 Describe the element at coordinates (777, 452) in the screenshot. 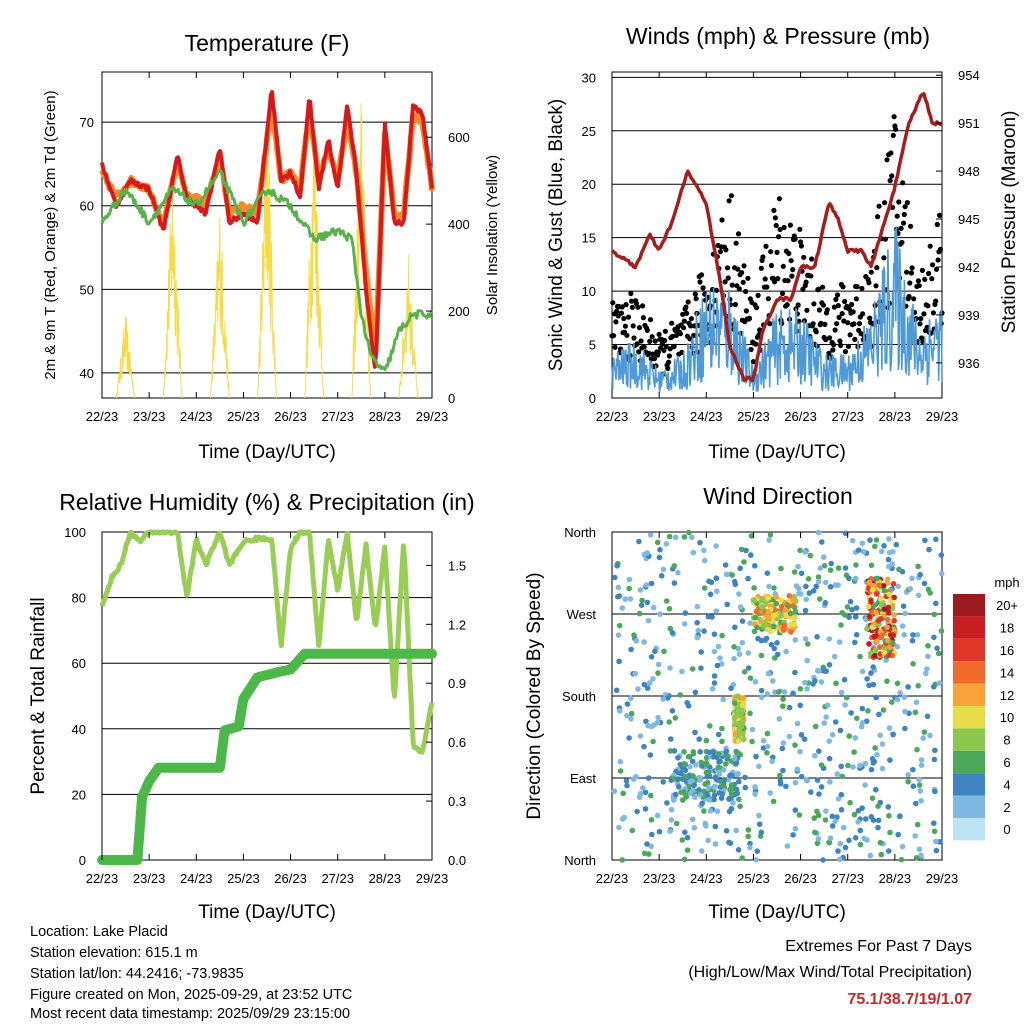

I see `winds-xlabel: Time (Day/UTC)` at that location.